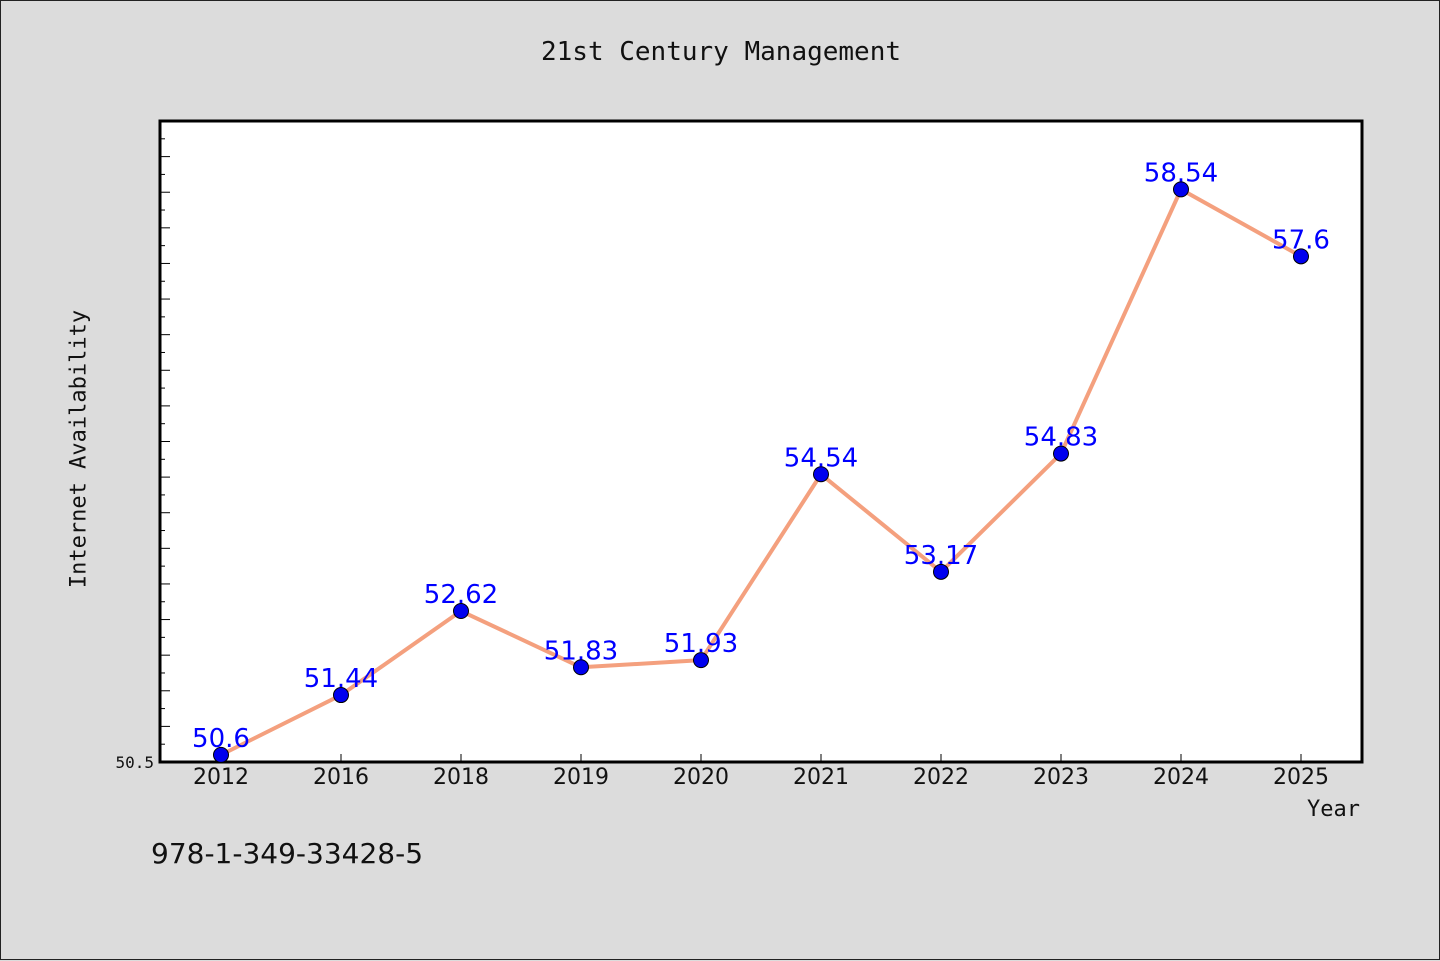  Describe the element at coordinates (1301, 777) in the screenshot. I see `x-tick-label: 2025` at that location.